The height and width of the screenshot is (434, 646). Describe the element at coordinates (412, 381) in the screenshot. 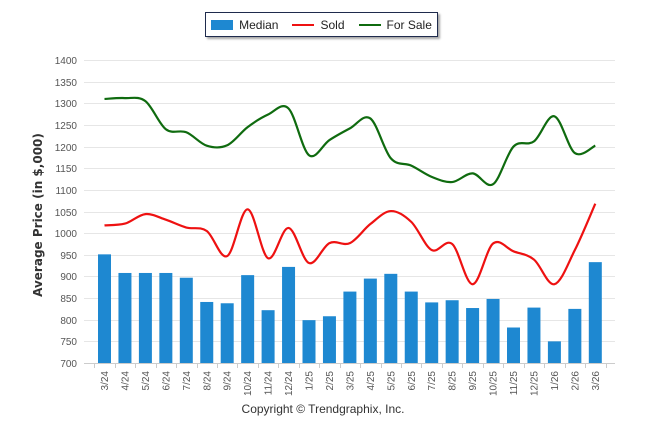

I see `x-tick-label: 6/25` at that location.